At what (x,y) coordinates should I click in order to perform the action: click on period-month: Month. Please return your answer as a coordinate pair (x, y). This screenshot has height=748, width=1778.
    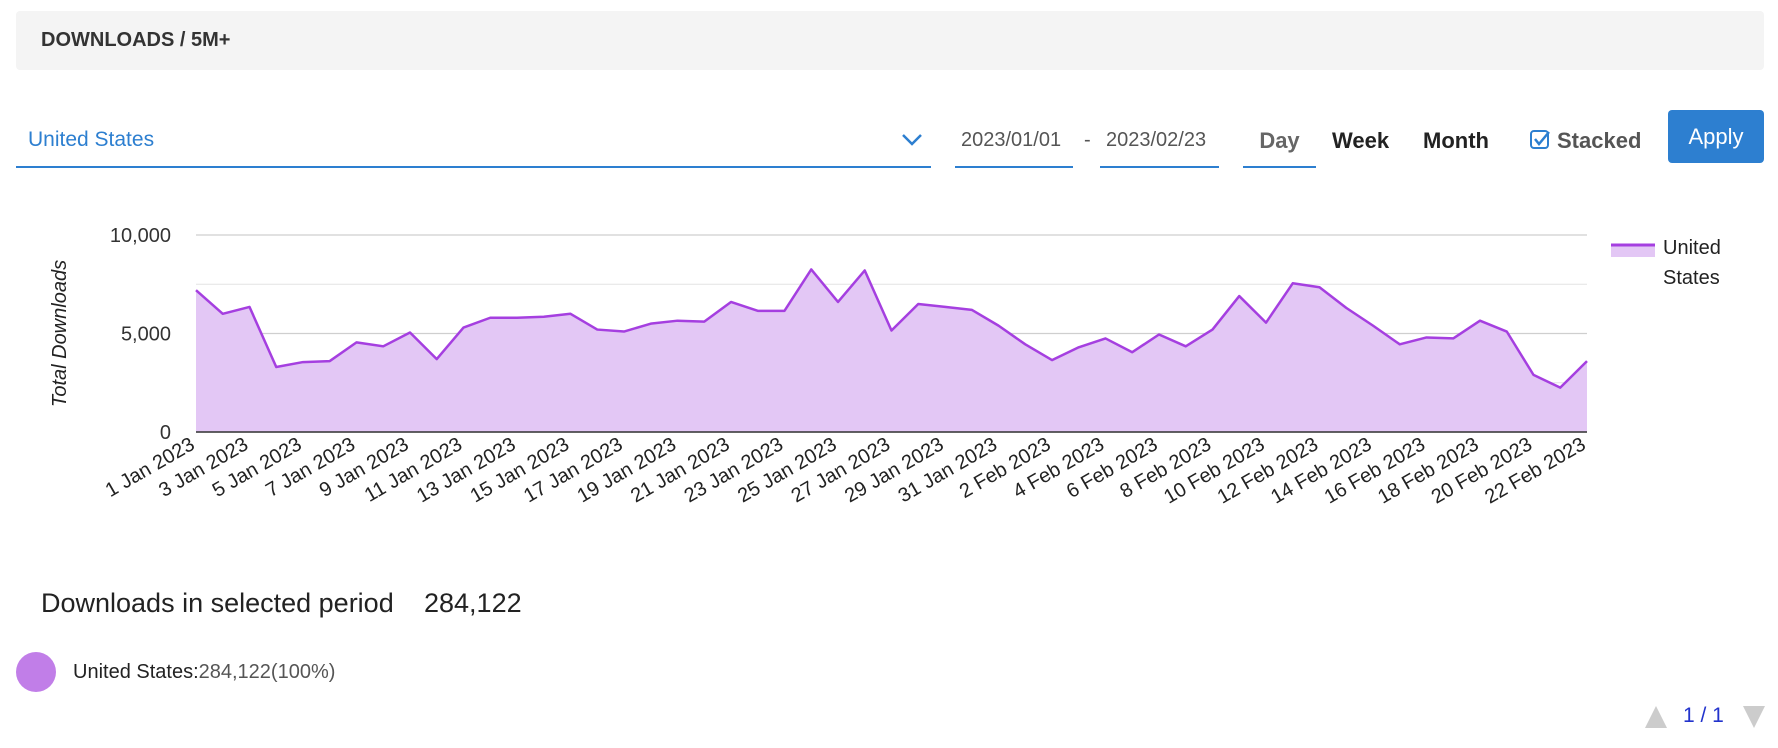
    Looking at the image, I should click on (1456, 140).